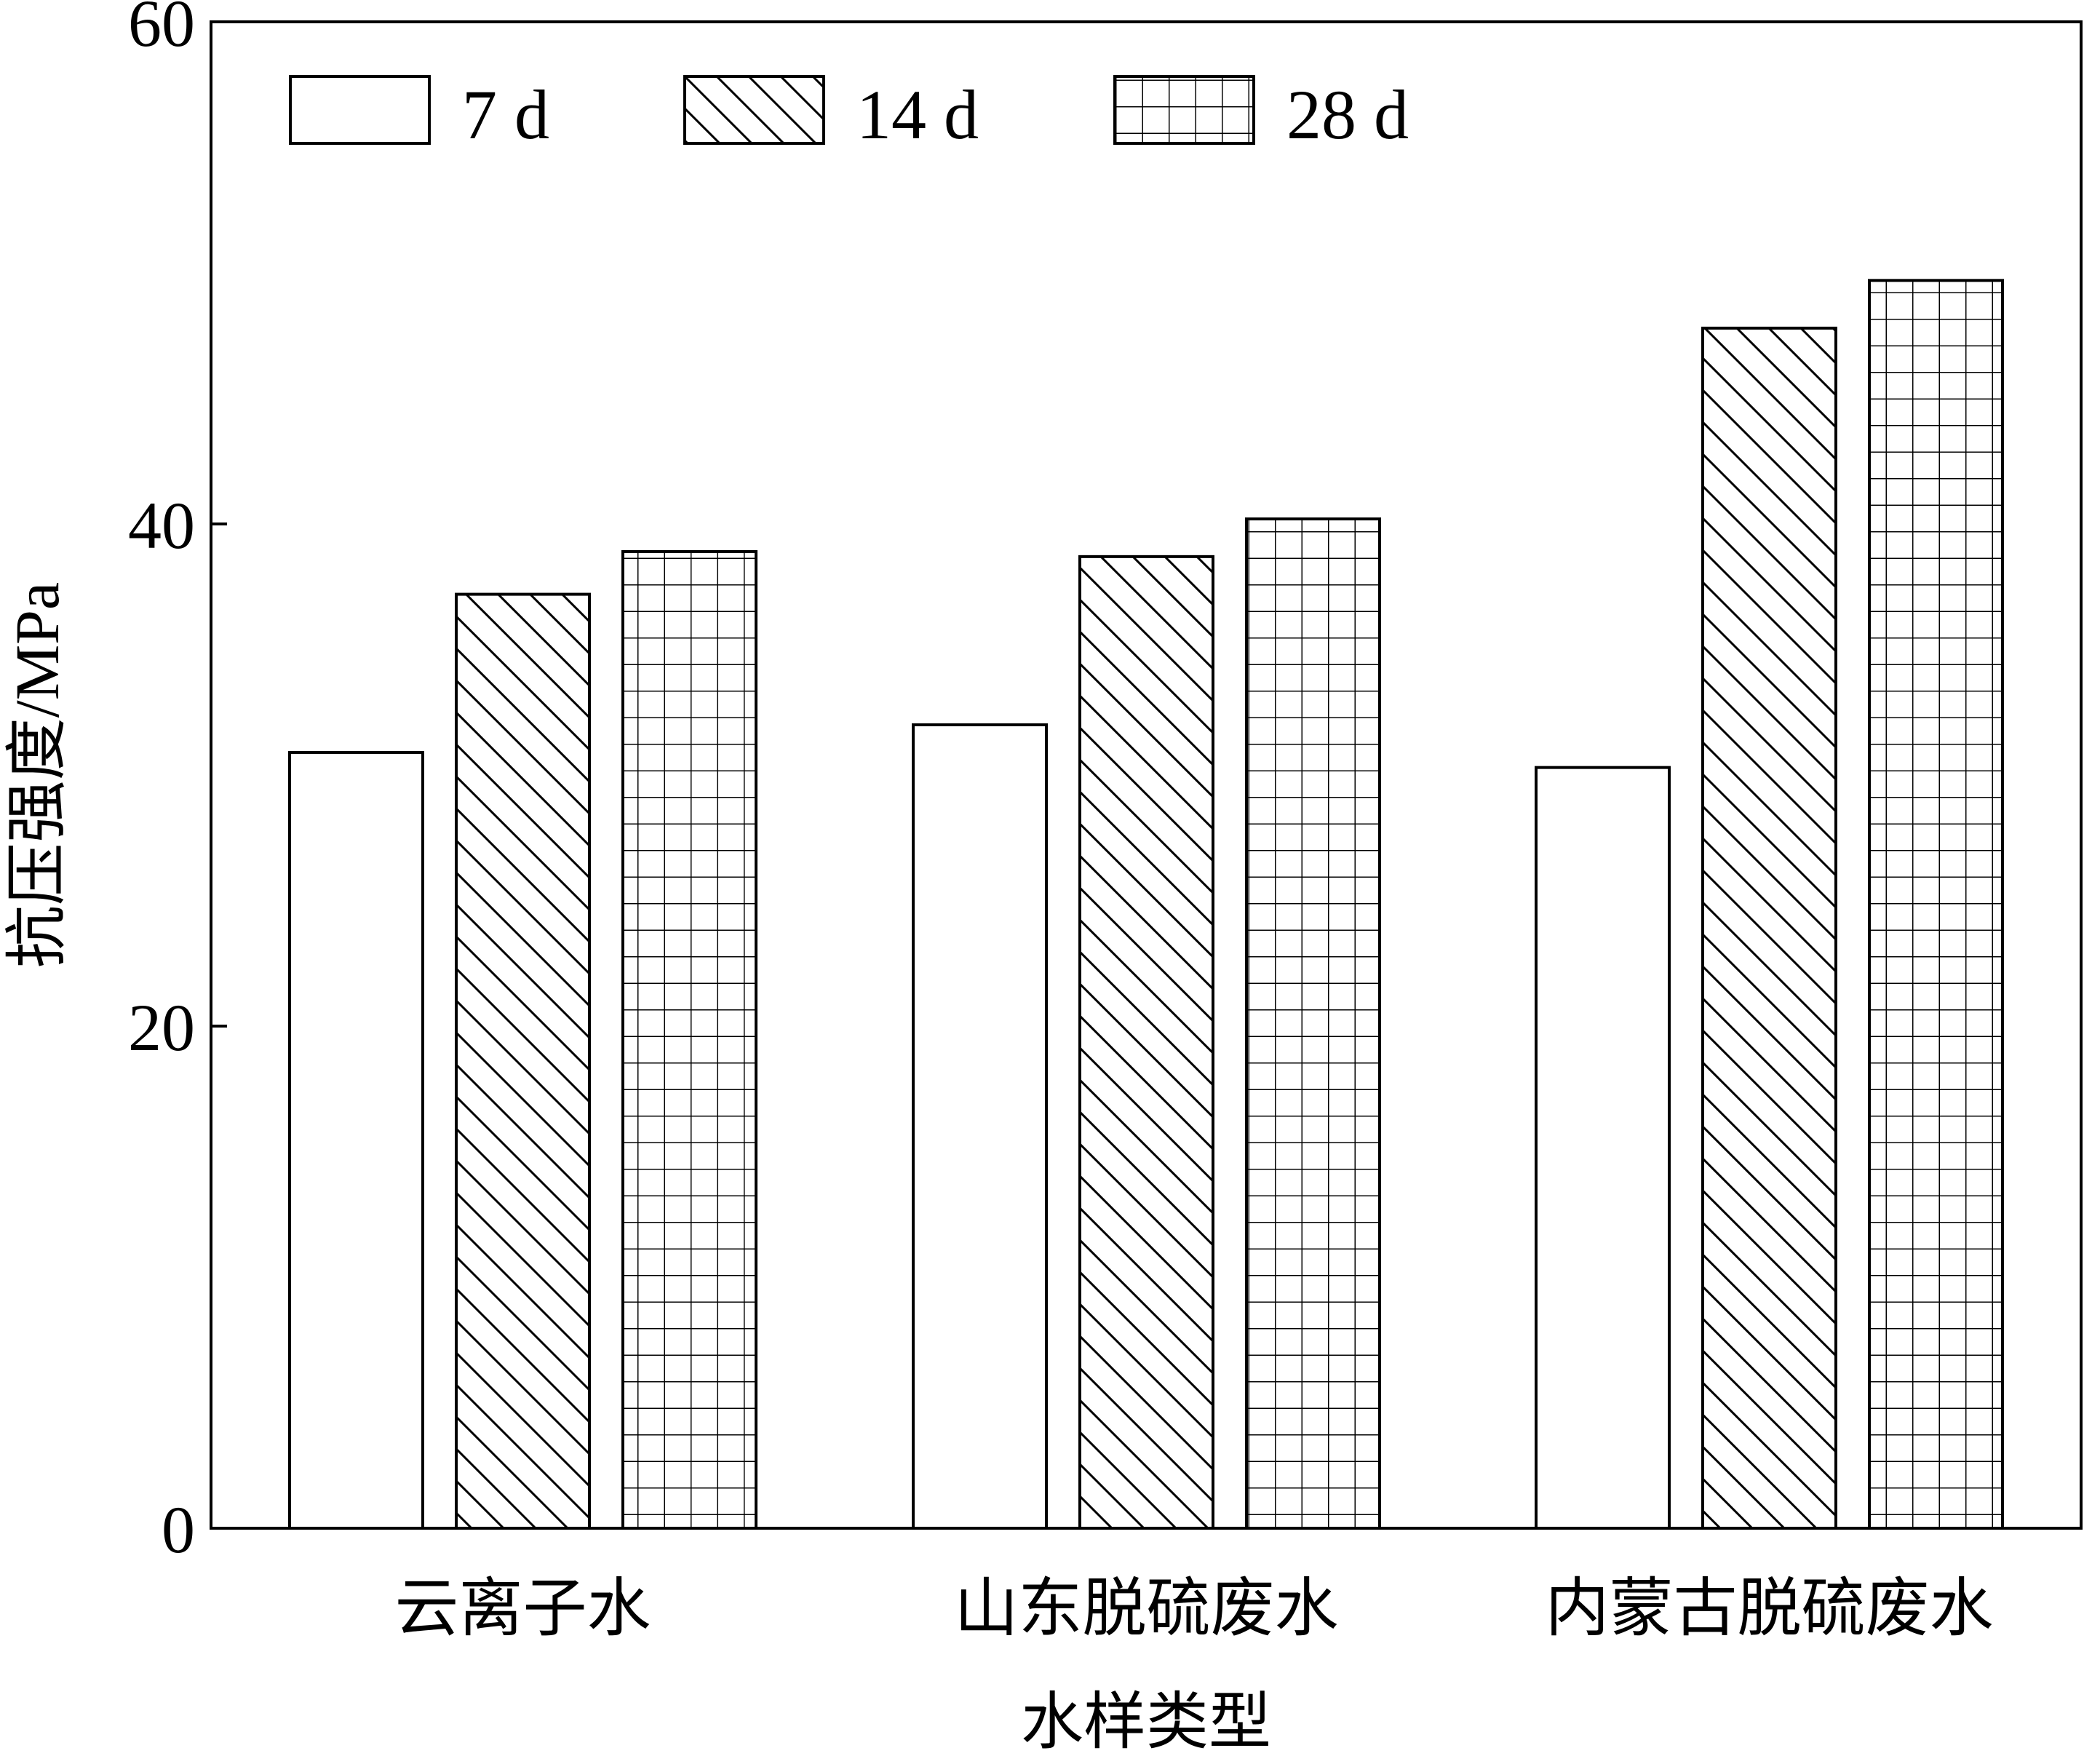  I want to click on y-tick-label: 0, so click(178, 1530).